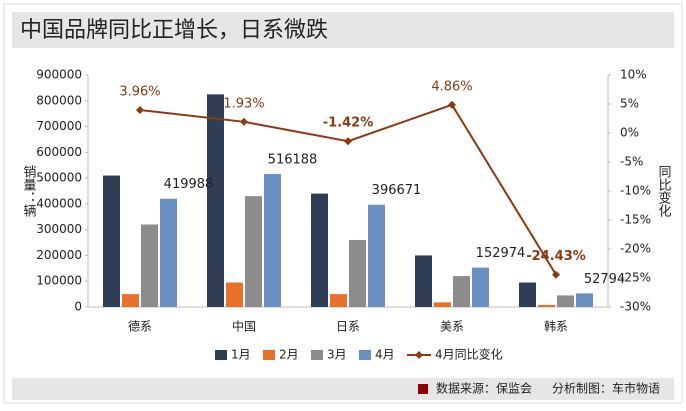 This screenshot has height=411, width=686. I want to click on y-tick-label: 700000, so click(59, 126).